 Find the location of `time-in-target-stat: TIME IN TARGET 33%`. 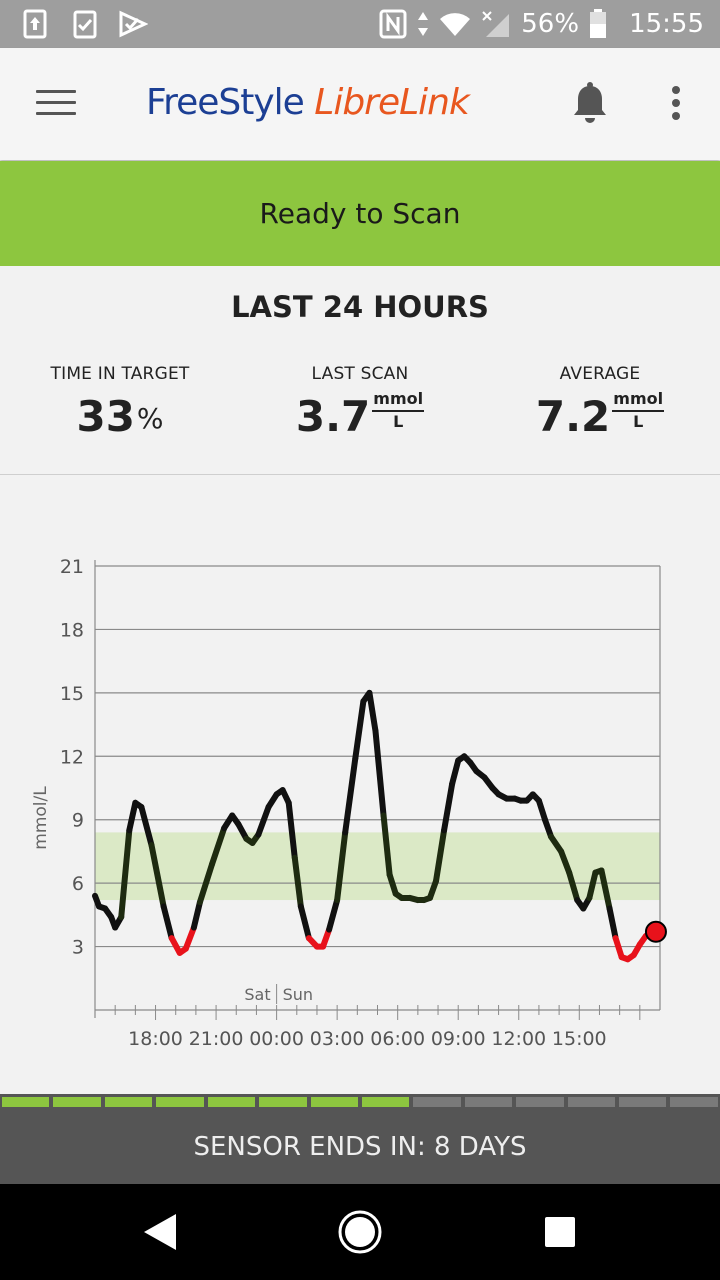

time-in-target-stat: TIME IN TARGET 33% is located at coordinates (120, 402).